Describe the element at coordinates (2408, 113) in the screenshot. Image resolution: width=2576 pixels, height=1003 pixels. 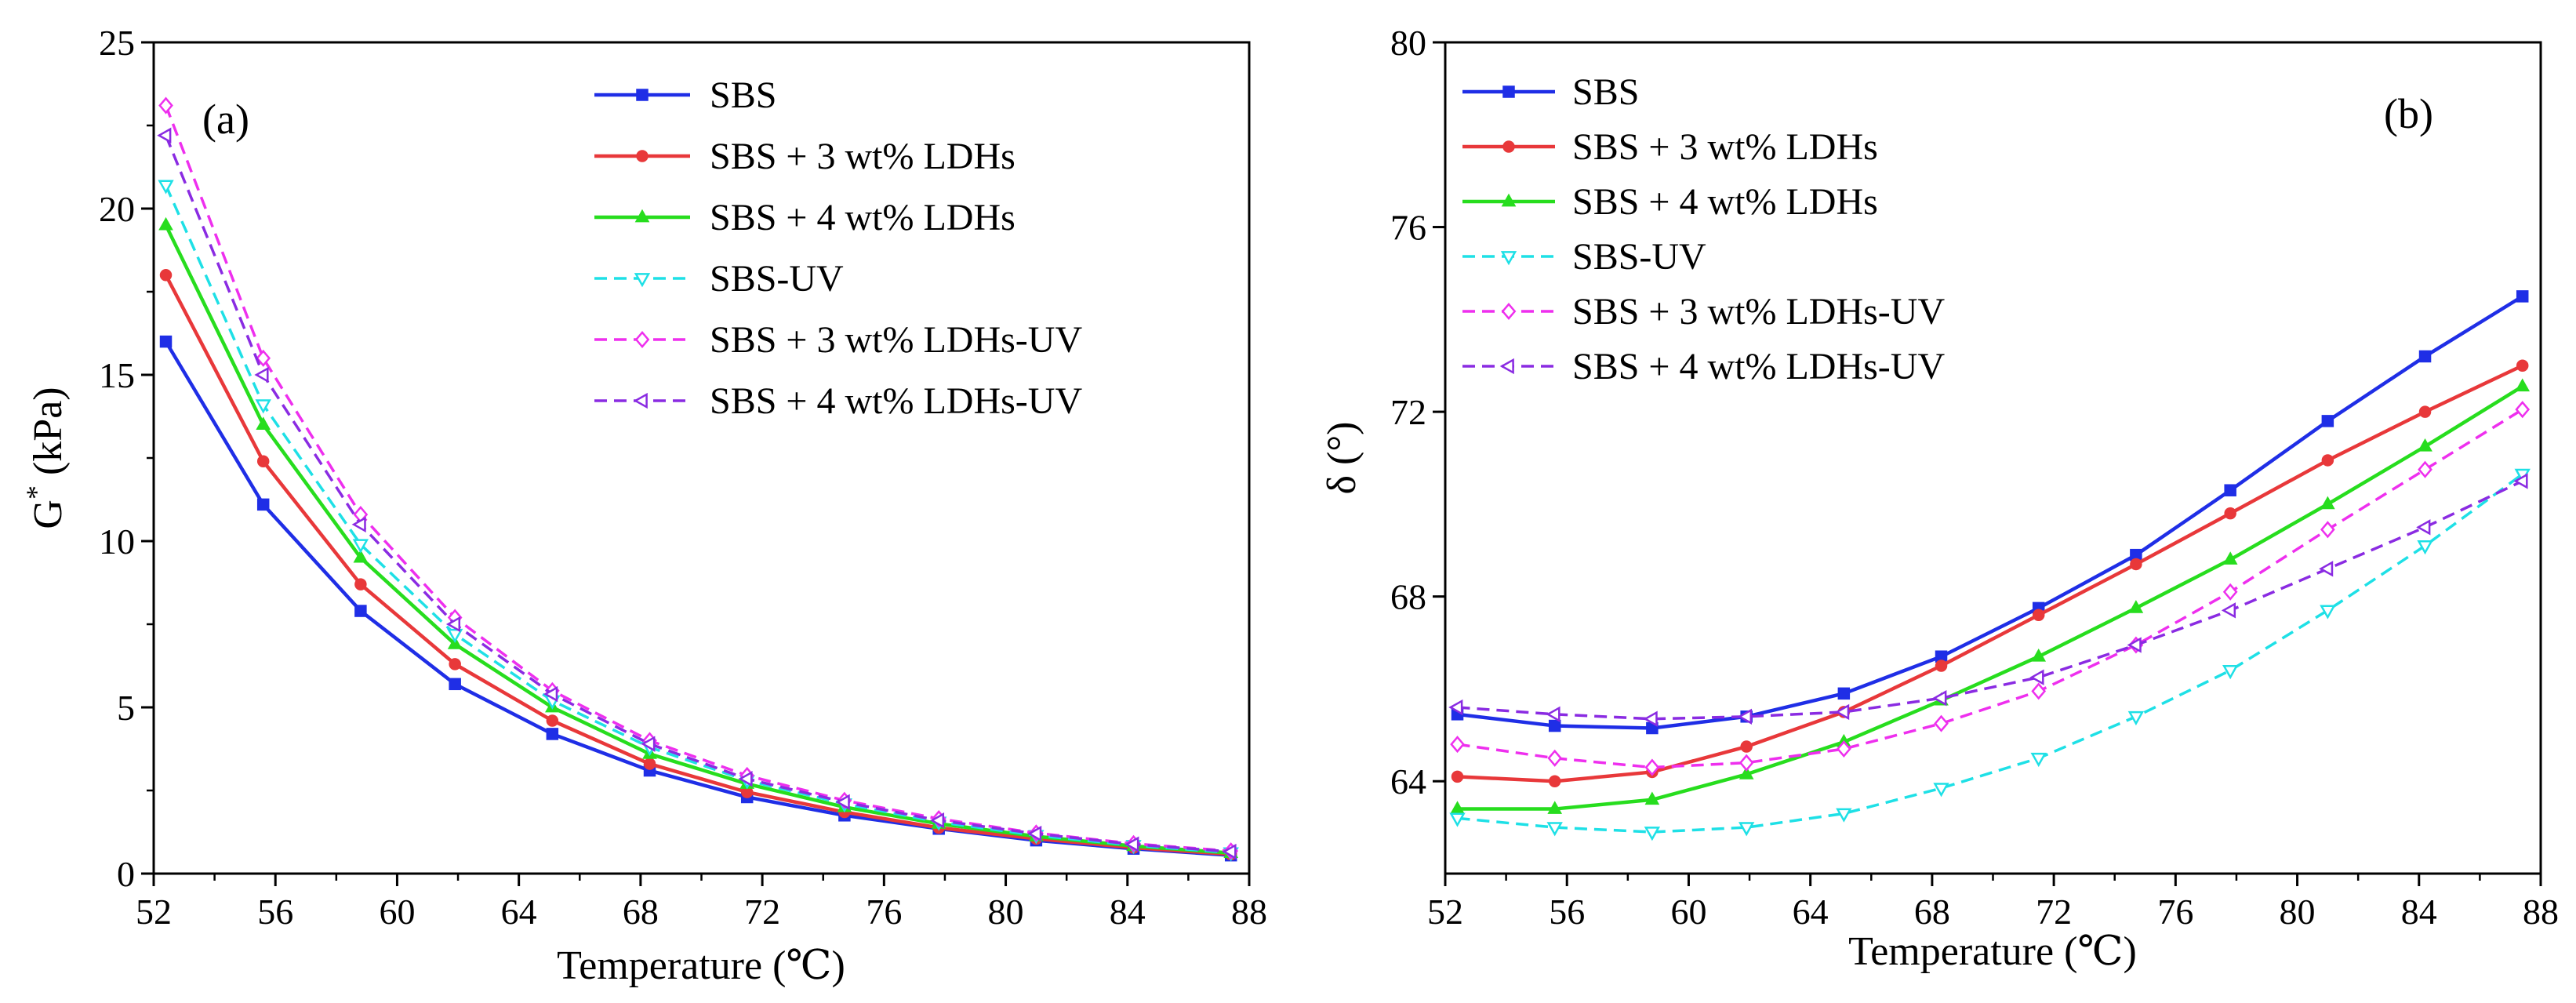
I see `panel-label: (b)` at that location.